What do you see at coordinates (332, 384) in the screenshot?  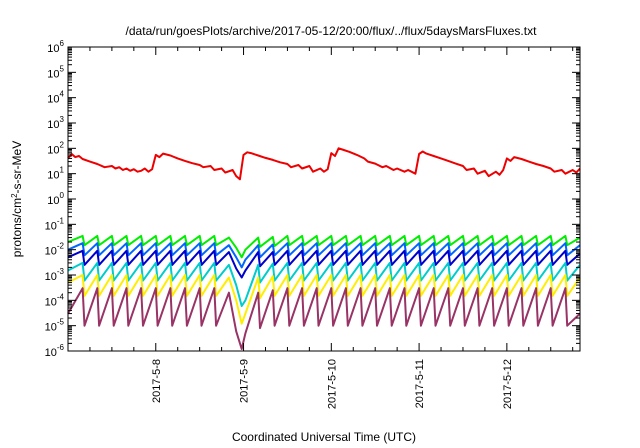 I see `x-tick-label: 2017-5-10` at bounding box center [332, 384].